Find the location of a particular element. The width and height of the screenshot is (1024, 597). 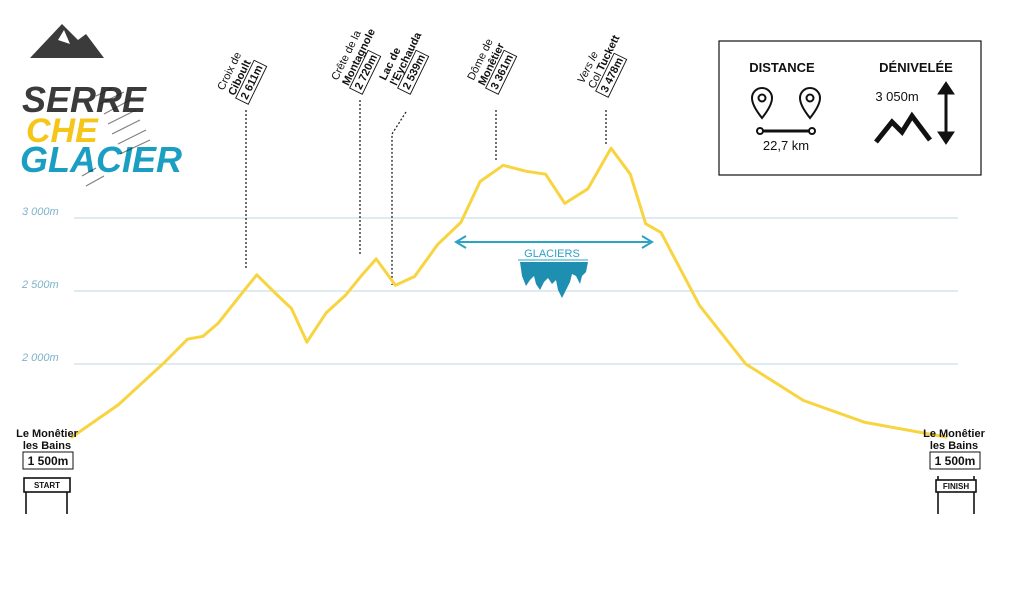

glaciers-marker: GLACIERS is located at coordinates (554, 266).